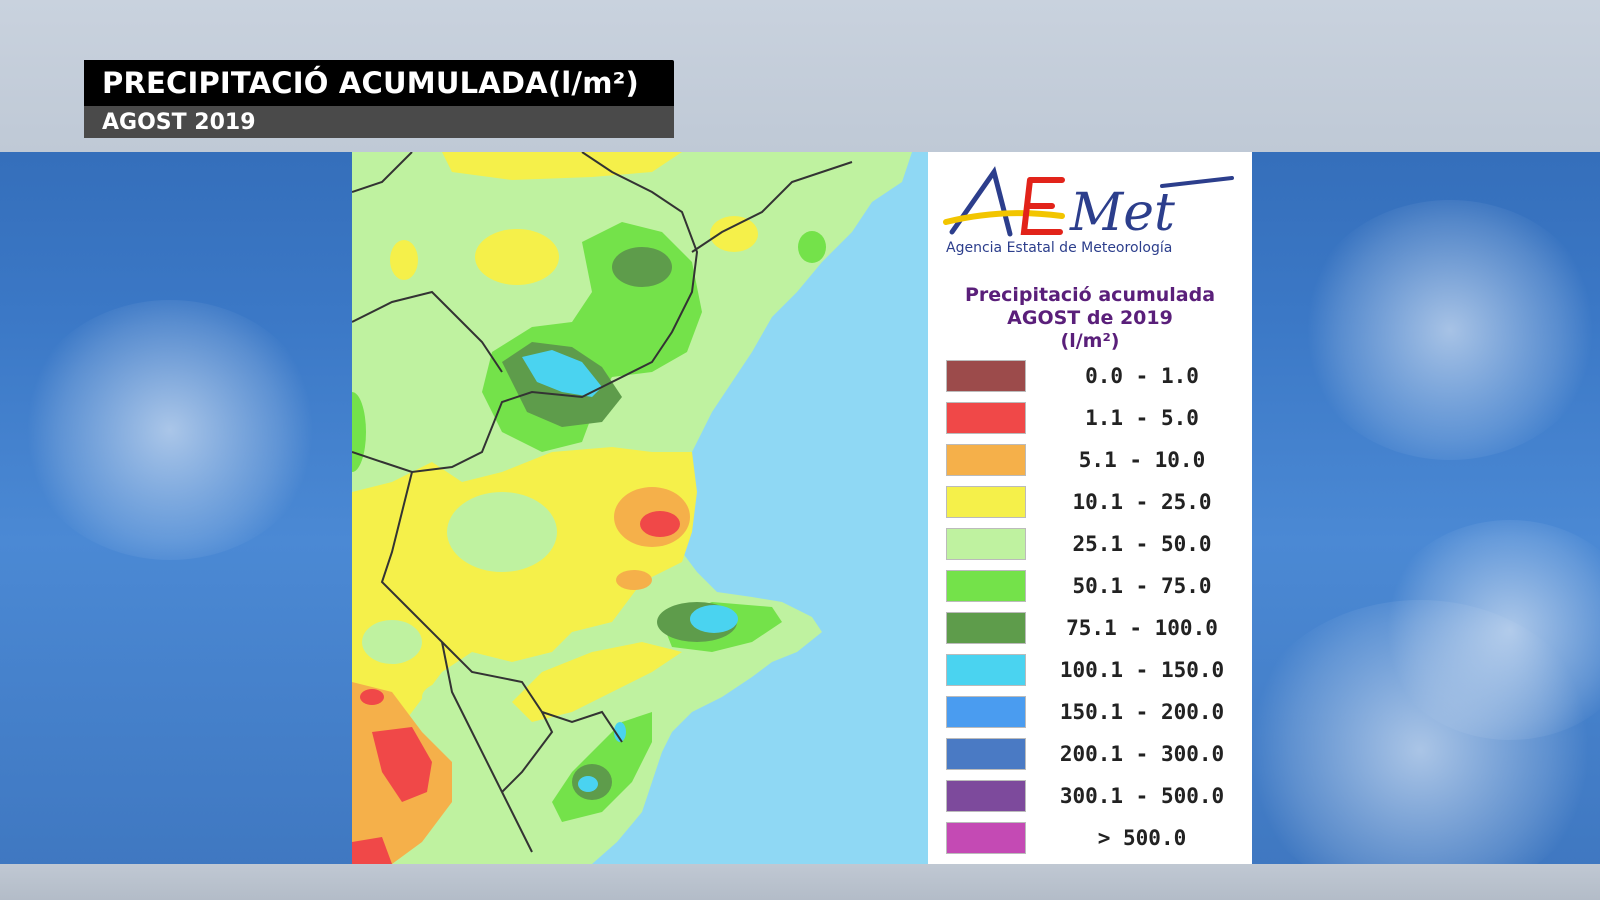 This screenshot has width=1600, height=900. Describe the element at coordinates (1090, 341) in the screenshot. I see `legend-title-line3: (l/m²)` at that location.